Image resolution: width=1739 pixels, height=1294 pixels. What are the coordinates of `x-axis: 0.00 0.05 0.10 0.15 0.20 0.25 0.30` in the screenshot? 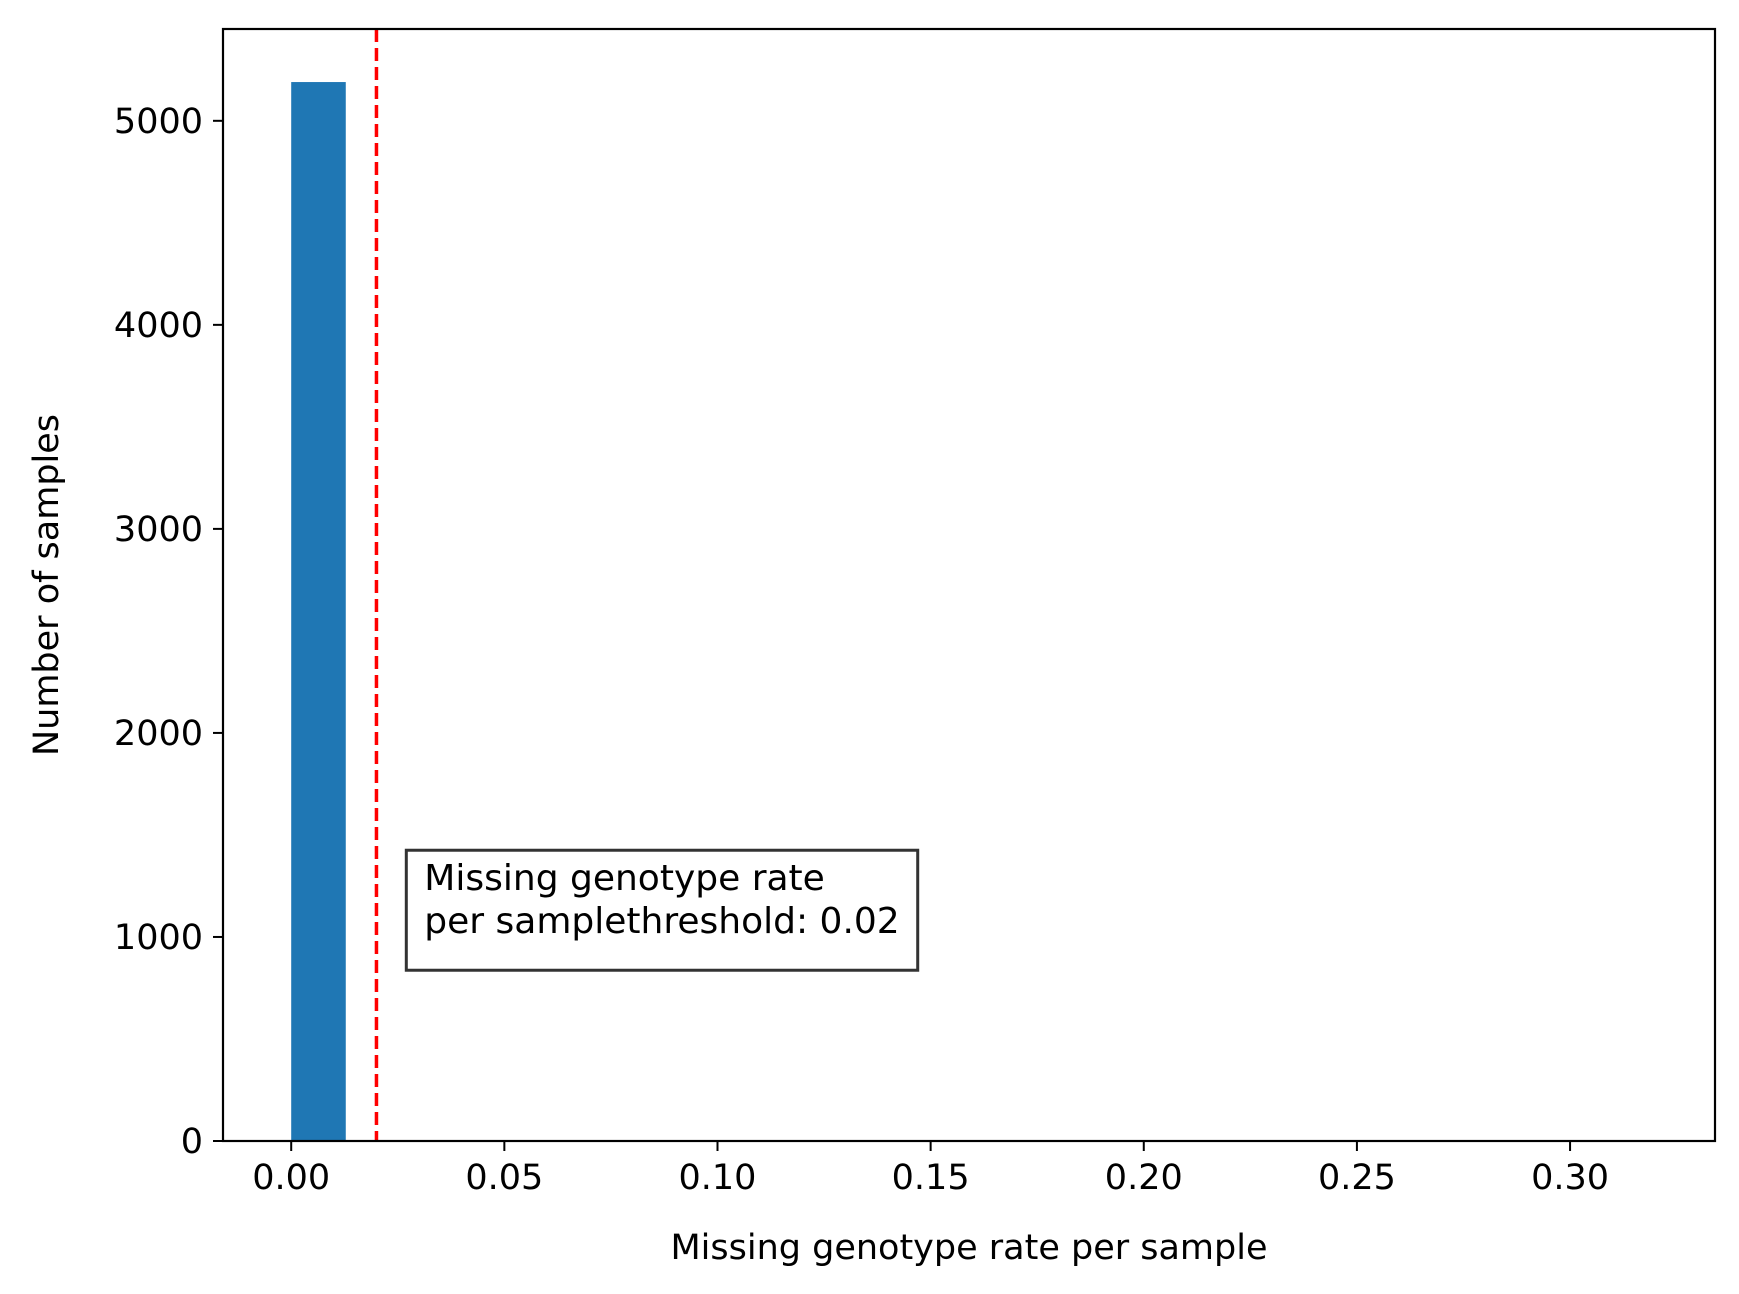 It's located at (930, 1169).